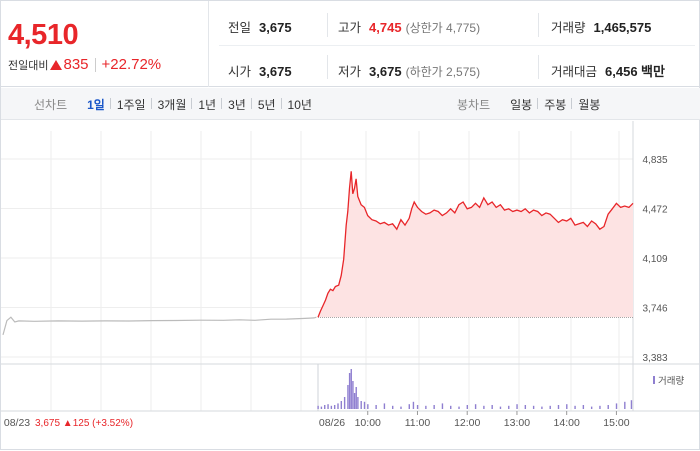  What do you see at coordinates (275, 27) in the screenshot?
I see `prev-close-value: 3,675` at bounding box center [275, 27].